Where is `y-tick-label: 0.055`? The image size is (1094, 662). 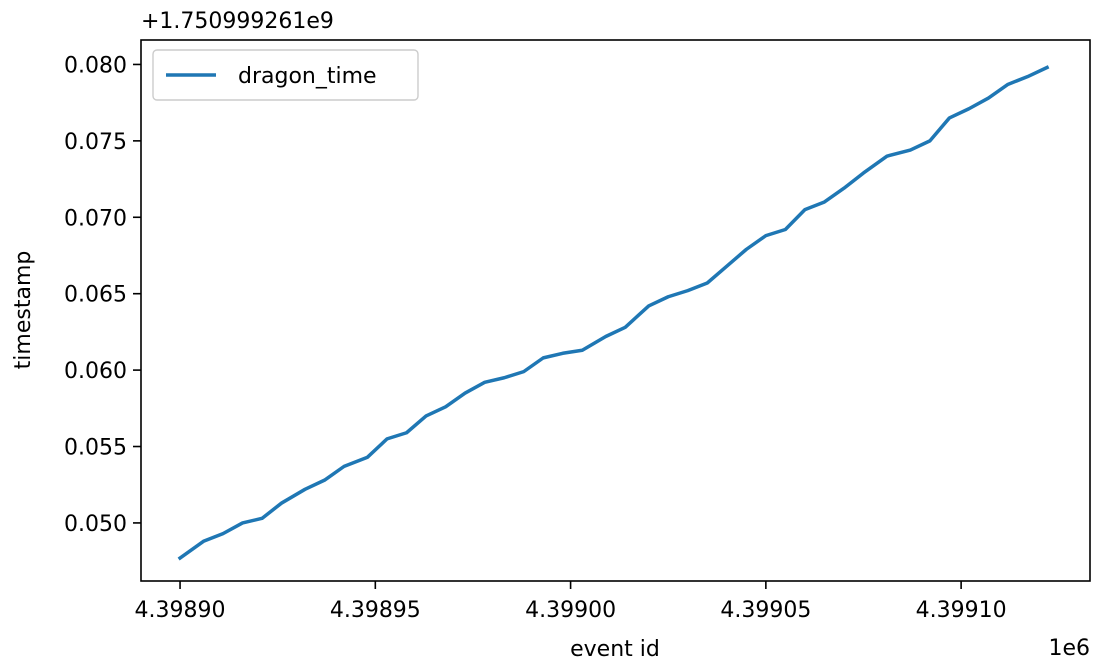
y-tick-label: 0.055 is located at coordinates (95, 448).